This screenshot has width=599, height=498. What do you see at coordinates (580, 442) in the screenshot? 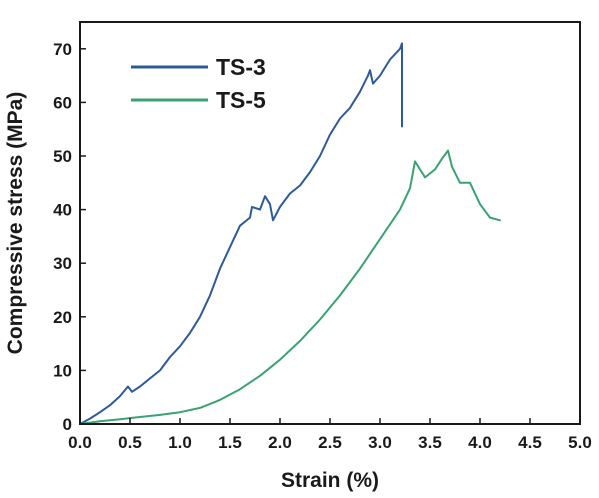
I see `x-tick-label: 5.0` at bounding box center [580, 442].